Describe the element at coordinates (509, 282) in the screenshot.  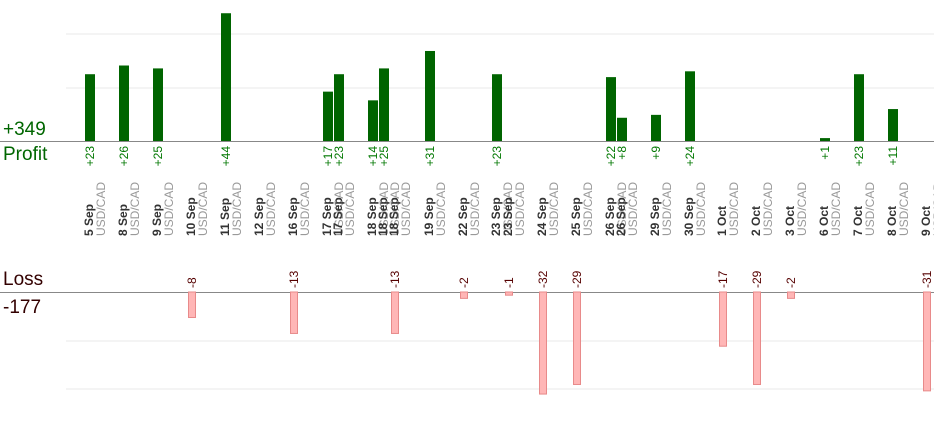
I see `loss-value-label: -1` at that location.